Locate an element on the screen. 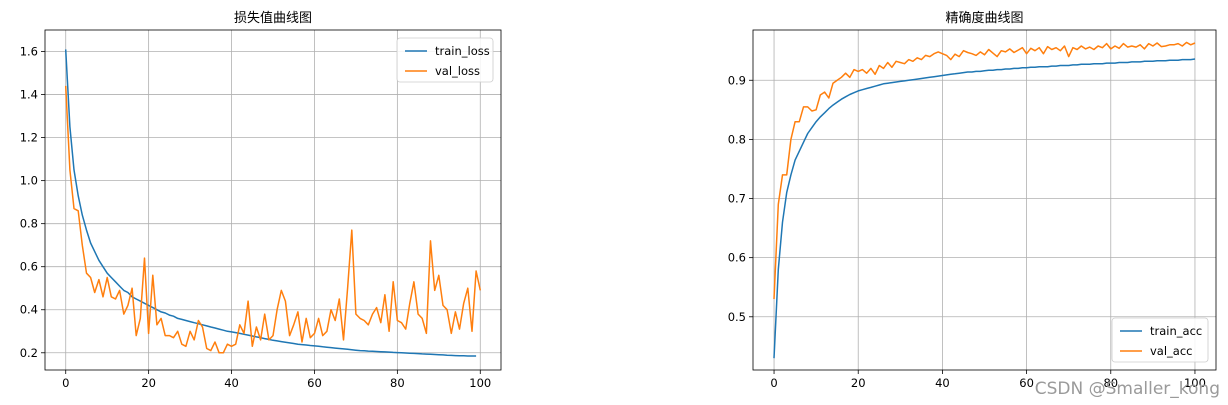 This screenshot has height=405, width=1228. chart-title: 精确度曲线图 is located at coordinates (984, 18).